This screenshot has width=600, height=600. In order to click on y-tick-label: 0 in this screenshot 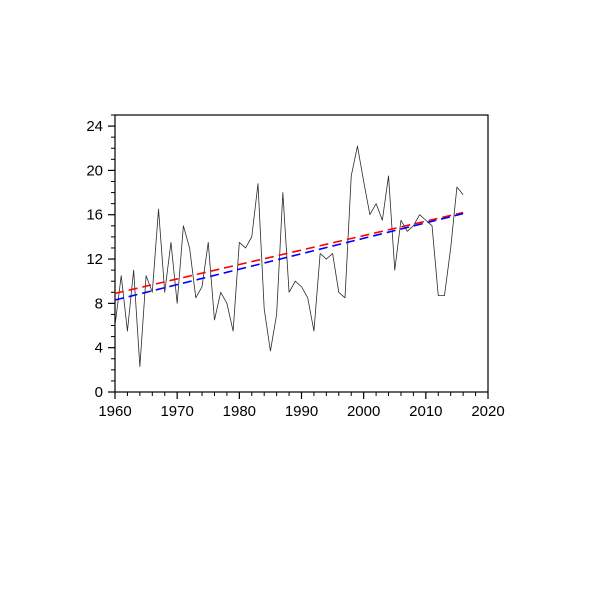, I will do `click(99, 392)`.